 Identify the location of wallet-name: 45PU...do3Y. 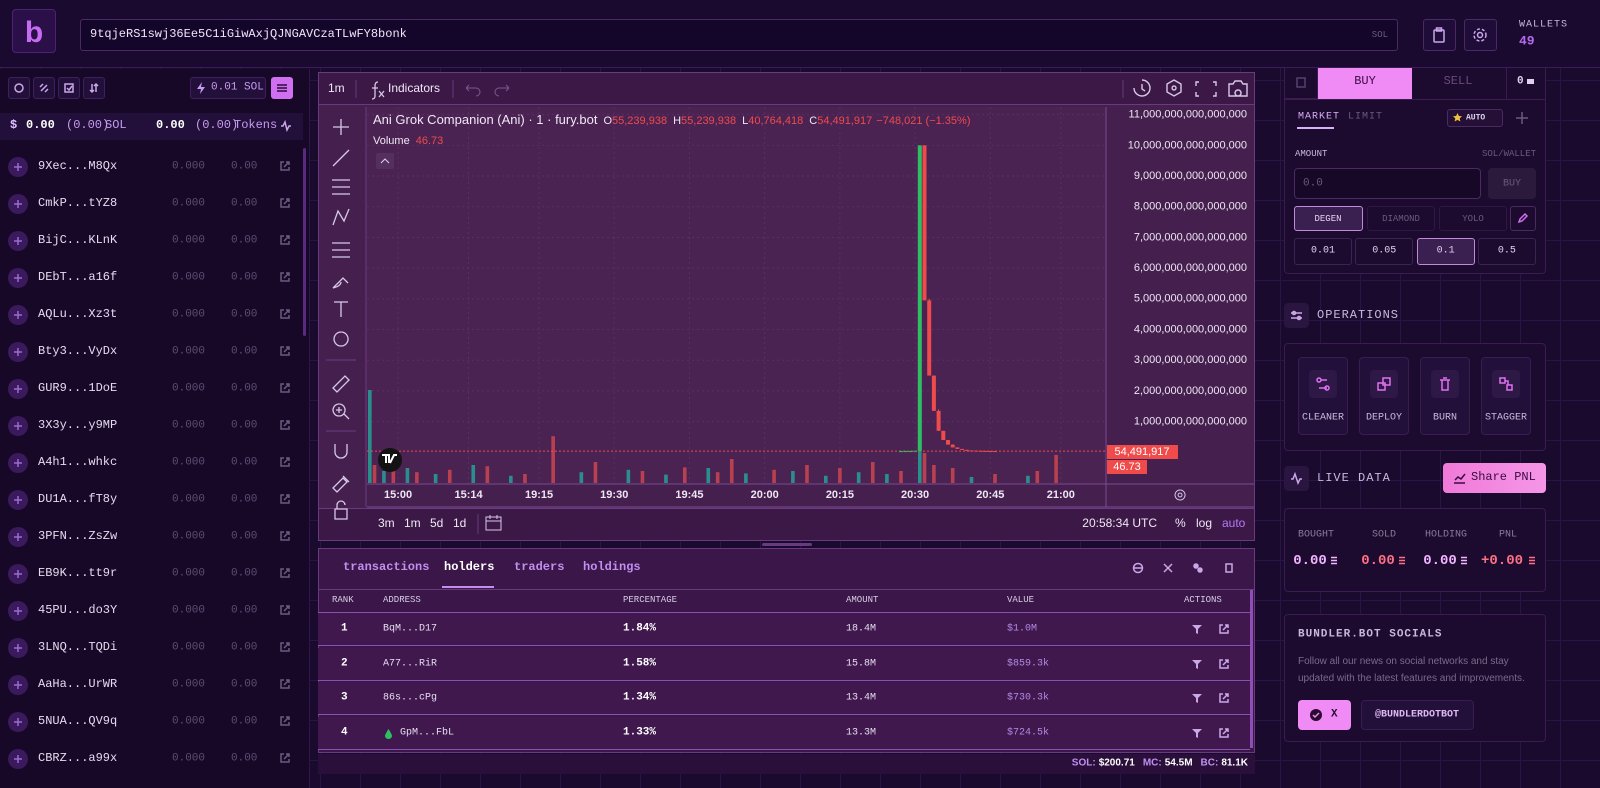
(78, 610).